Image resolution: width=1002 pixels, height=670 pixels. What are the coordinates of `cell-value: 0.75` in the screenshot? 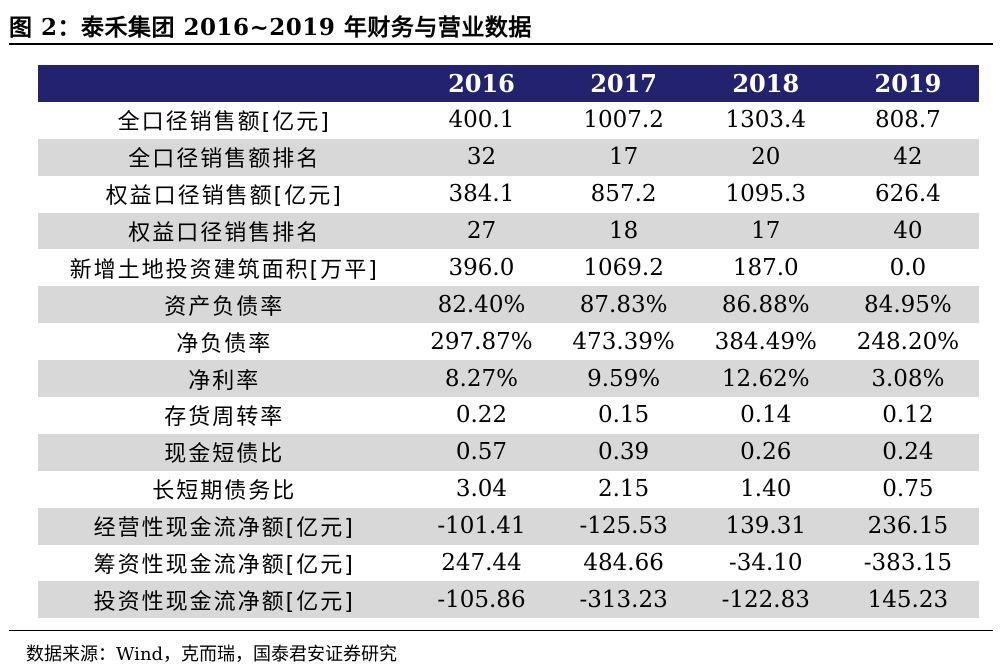 It's located at (908, 489).